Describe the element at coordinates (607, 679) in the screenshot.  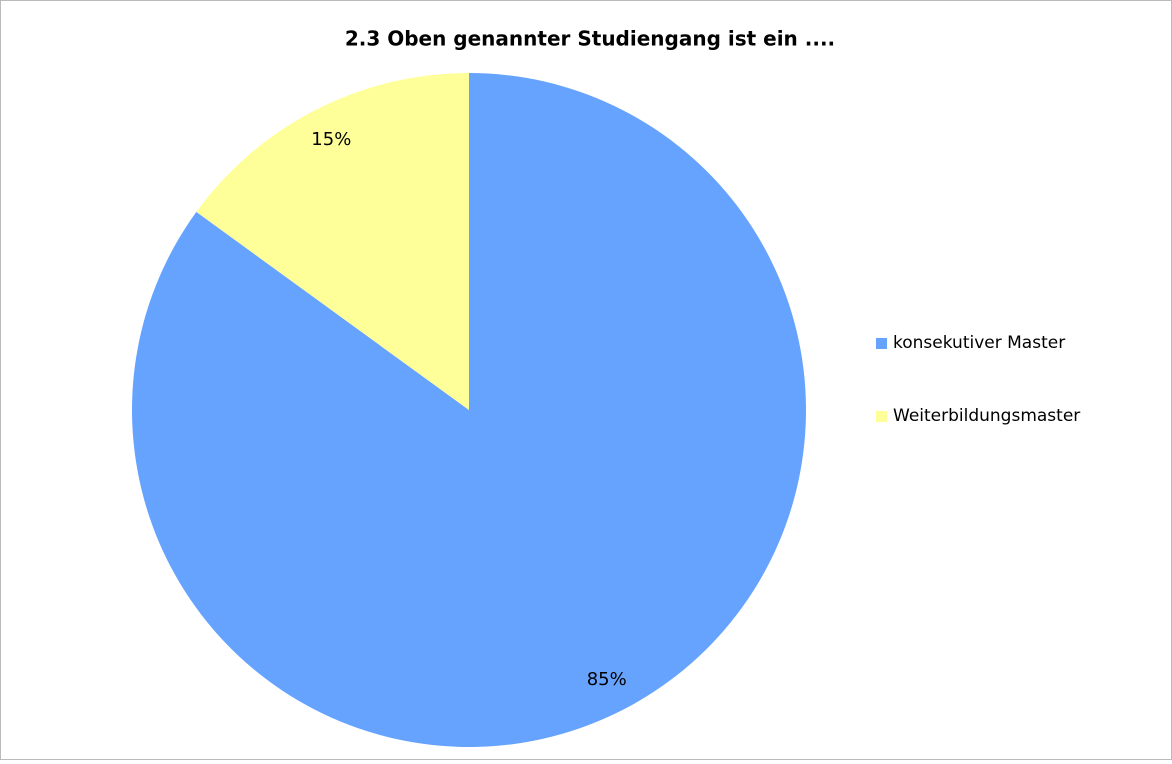
I see `slice-label: 85%` at that location.